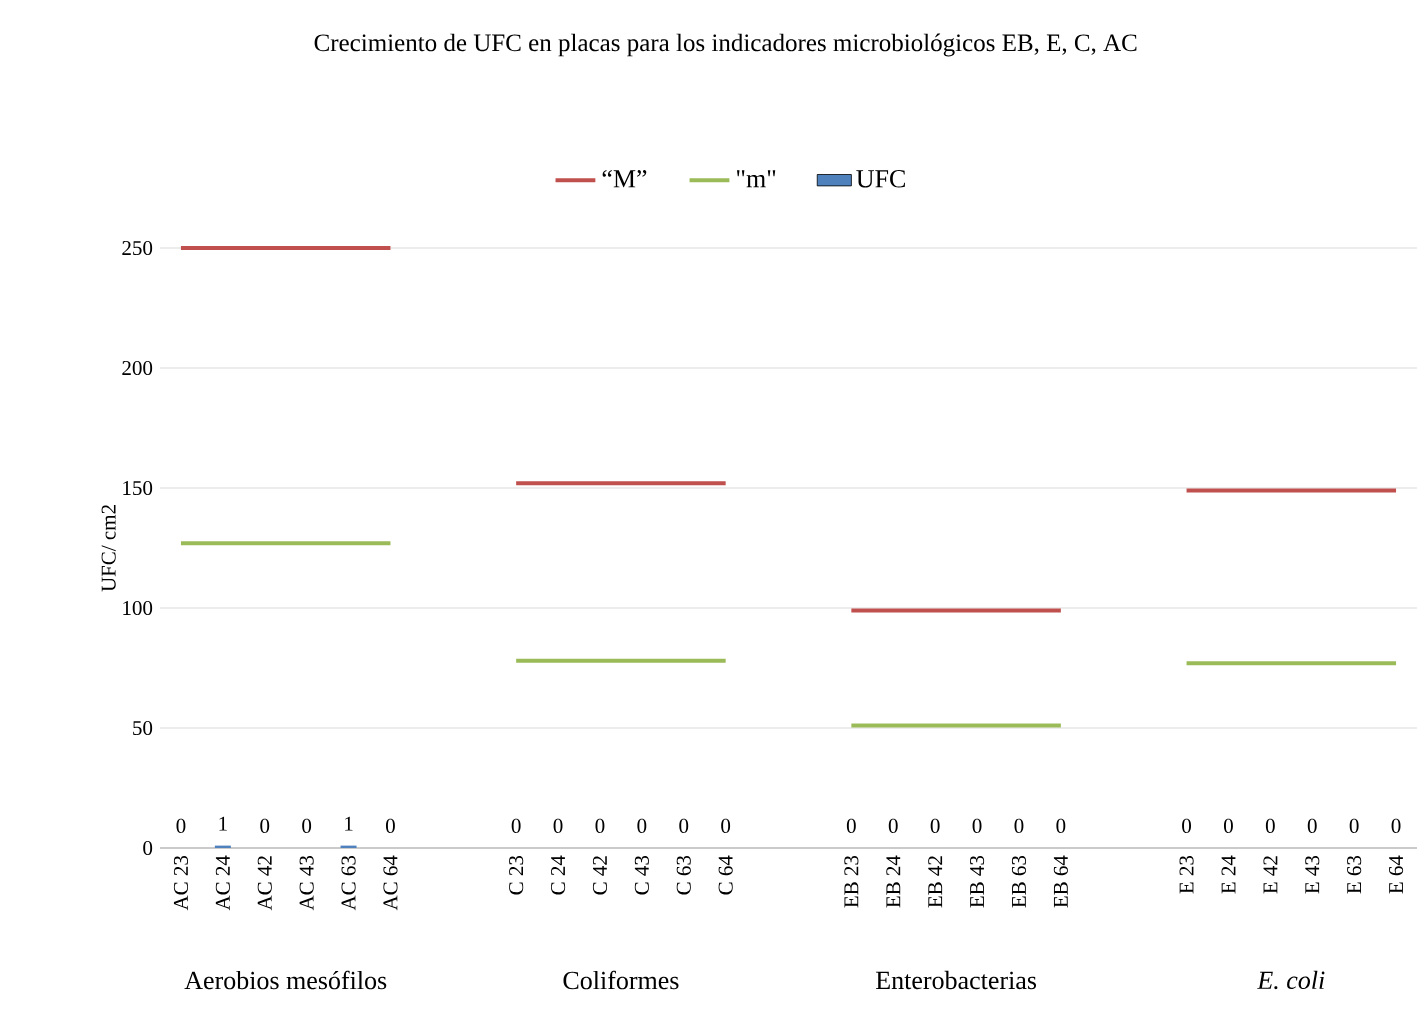  Describe the element at coordinates (956, 980) in the screenshot. I see `text: Enterobacterias` at that location.